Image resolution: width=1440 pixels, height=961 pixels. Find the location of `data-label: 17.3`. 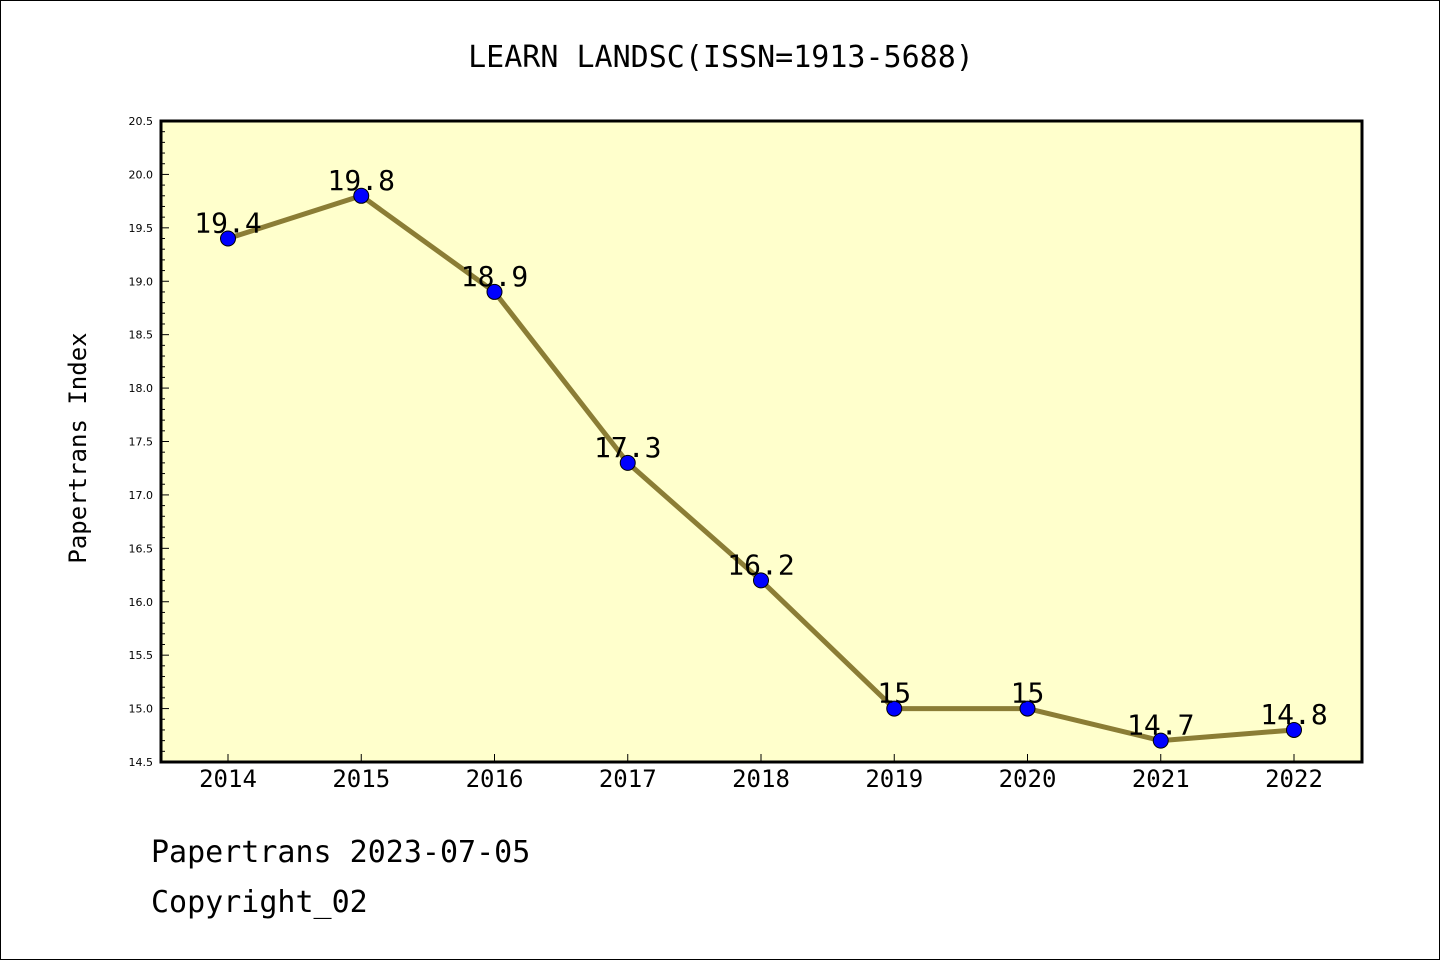

data-label: 17.3 is located at coordinates (627, 447).